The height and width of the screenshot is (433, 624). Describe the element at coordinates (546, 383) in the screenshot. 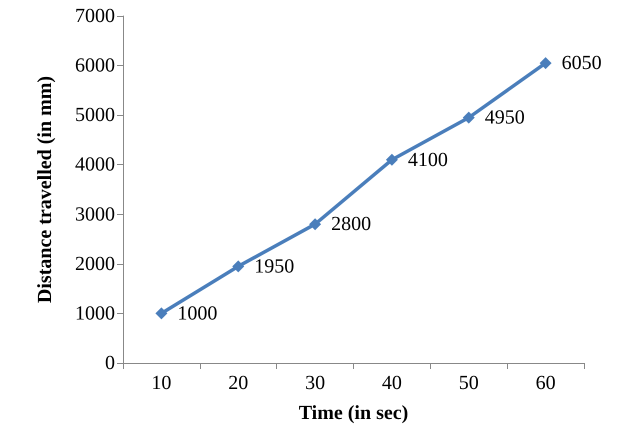

I see `x-tick-label: 60` at that location.